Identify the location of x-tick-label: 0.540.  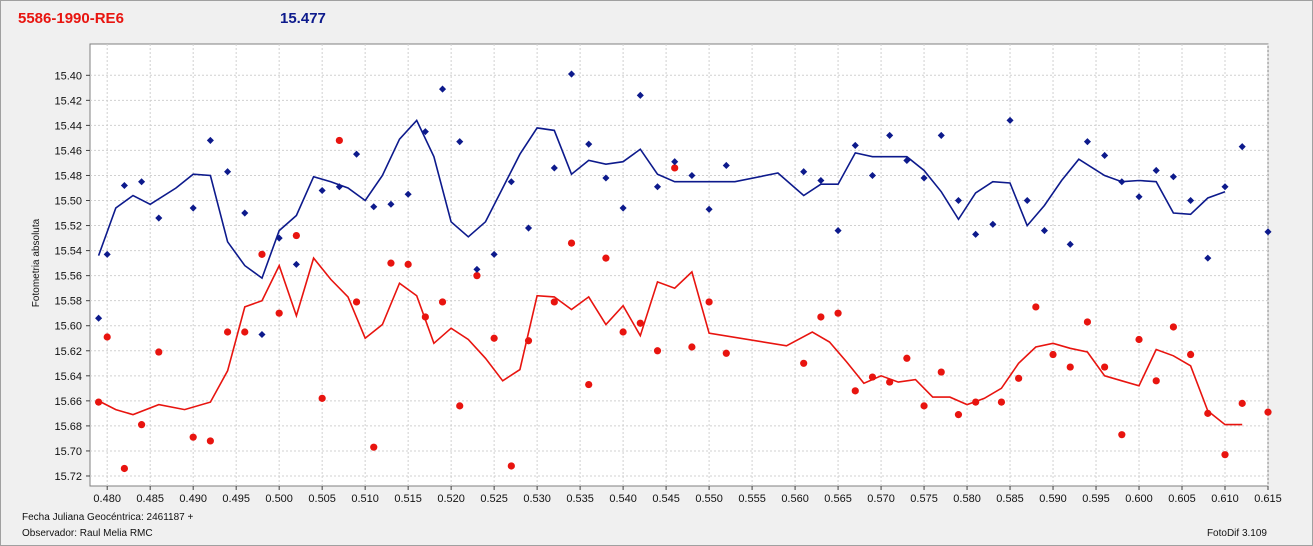
(623, 499).